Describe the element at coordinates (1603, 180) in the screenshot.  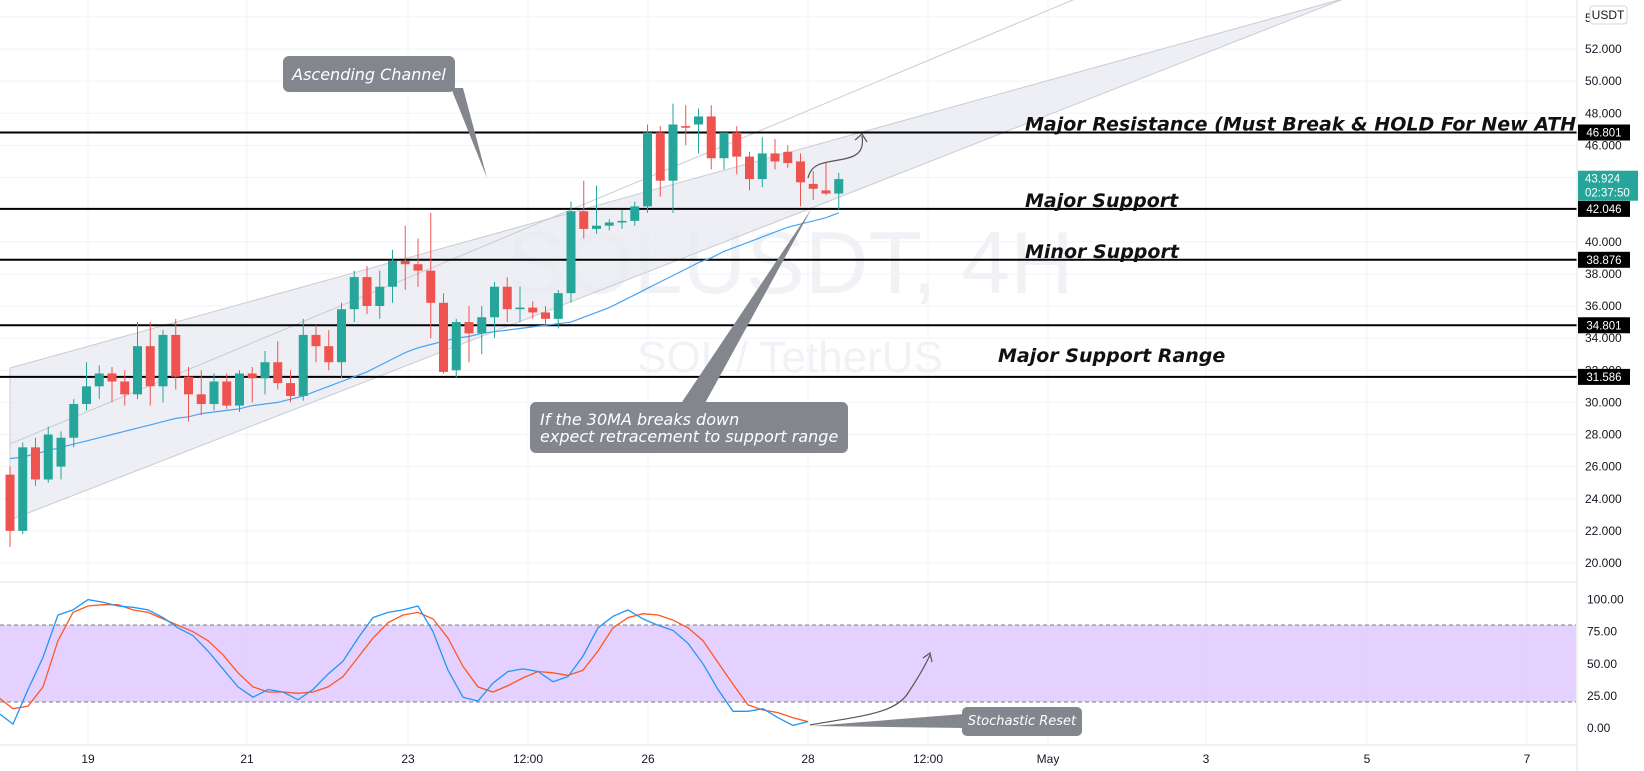
I see `current-price-value: 43.924` at that location.